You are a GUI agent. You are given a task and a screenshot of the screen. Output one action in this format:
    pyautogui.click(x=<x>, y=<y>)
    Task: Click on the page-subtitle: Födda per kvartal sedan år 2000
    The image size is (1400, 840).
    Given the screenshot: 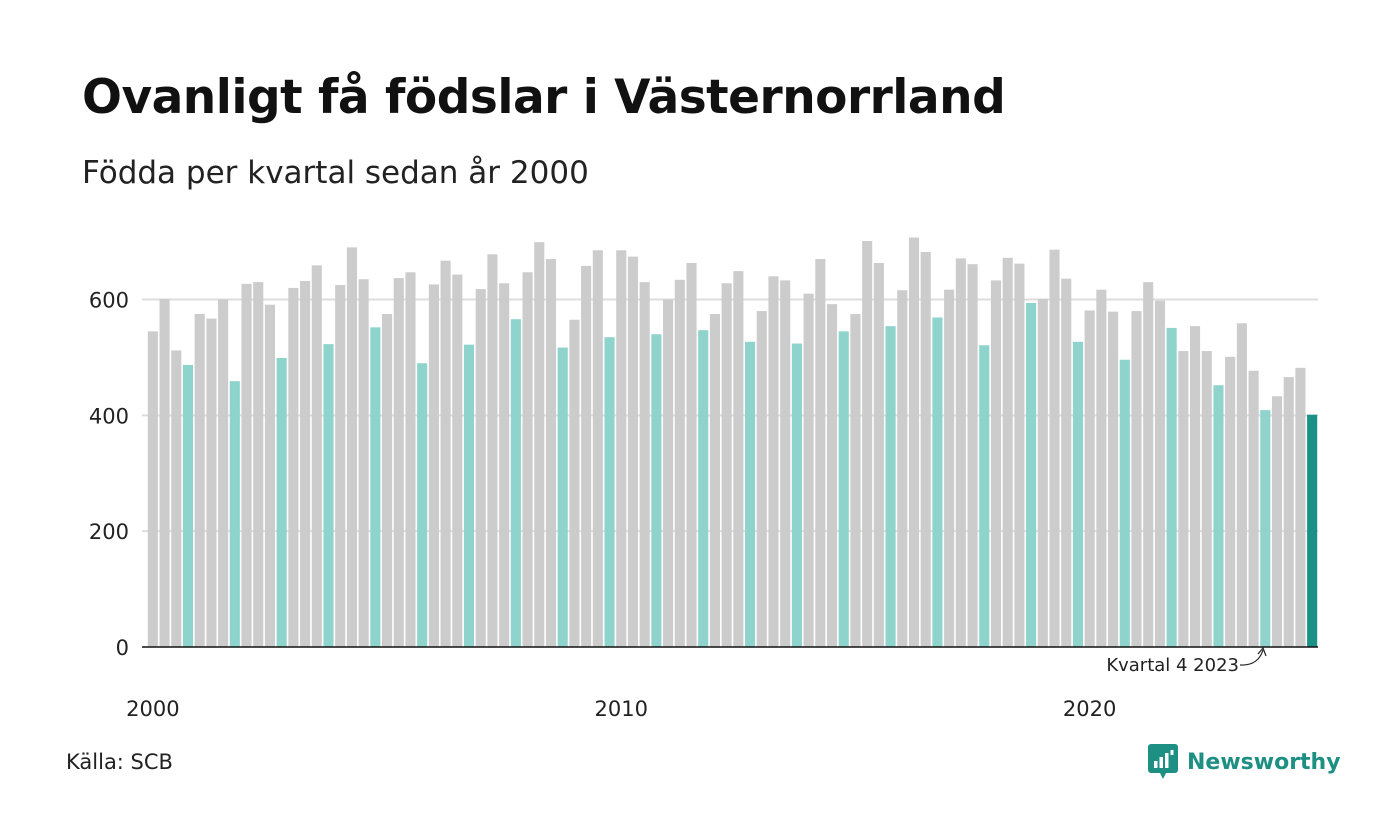 What is the action you would take?
    pyautogui.click(x=335, y=173)
    